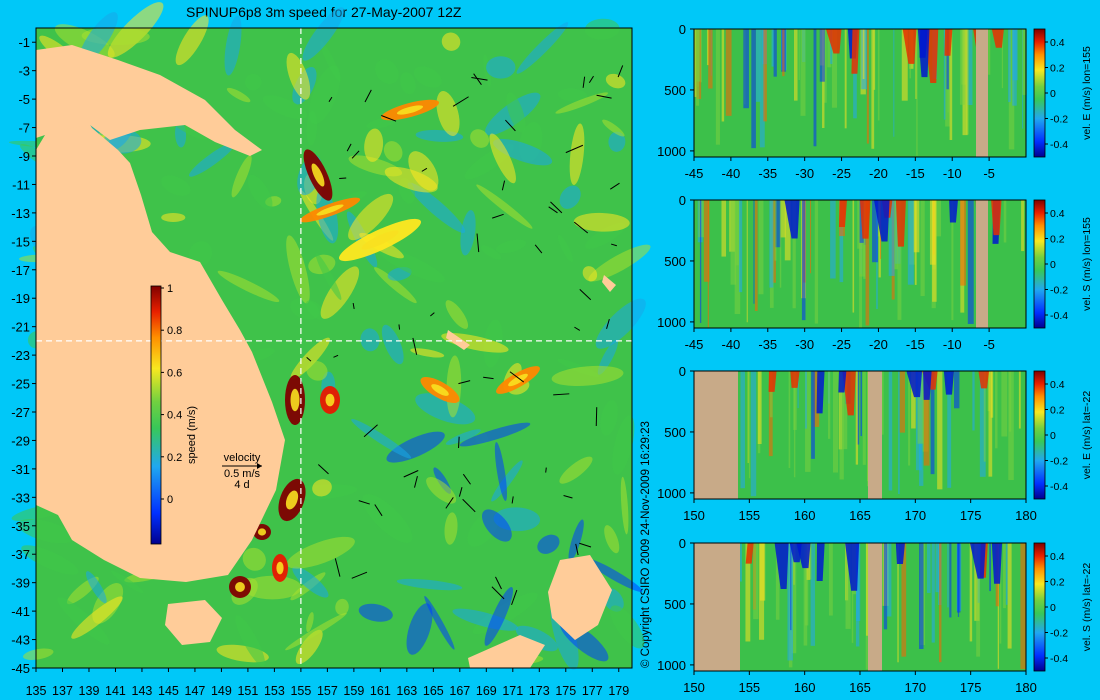  What do you see at coordinates (174, 331) in the screenshot?
I see `map-colorbar-tick-label: 0.8` at bounding box center [174, 331].